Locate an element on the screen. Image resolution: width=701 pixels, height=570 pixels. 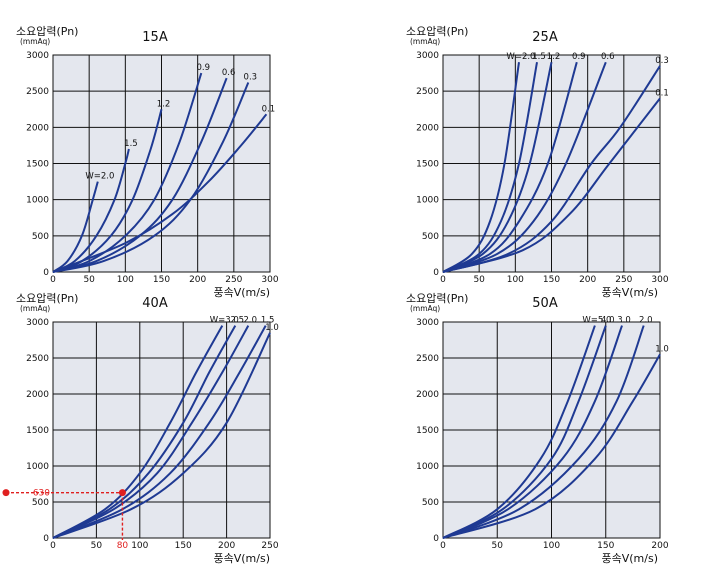
chart-title: 40A is located at coordinates (155, 303).